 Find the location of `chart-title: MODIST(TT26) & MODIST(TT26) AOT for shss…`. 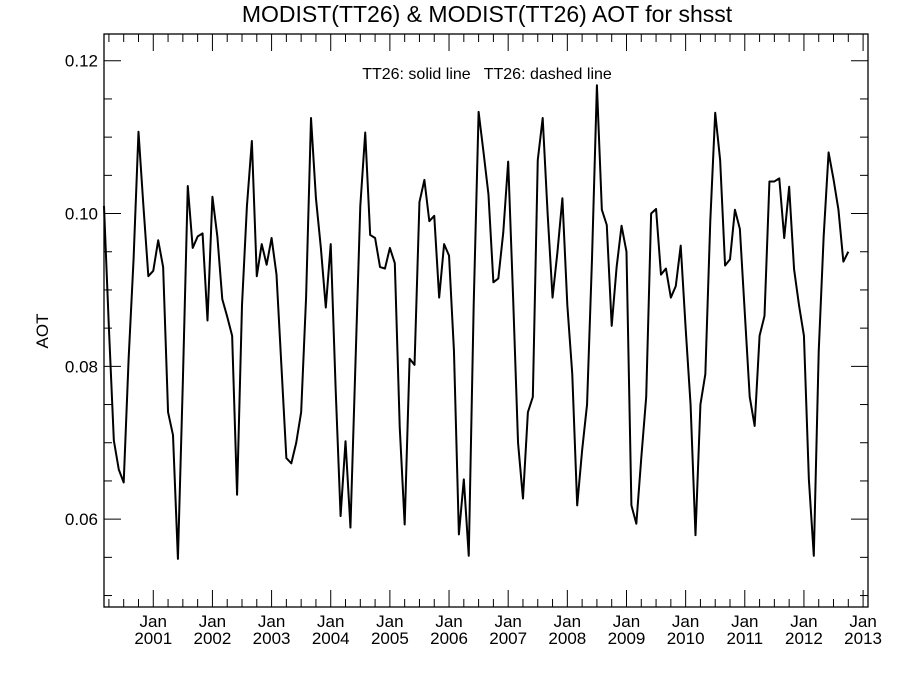

chart-title: MODIST(TT26) & MODIST(TT26) AOT for shss… is located at coordinates (487, 14).